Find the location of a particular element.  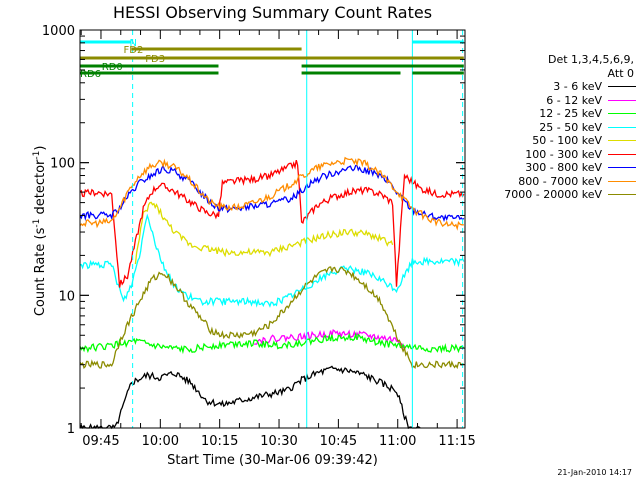

x-tick-label-1030: 10:30 is located at coordinates (278, 441).